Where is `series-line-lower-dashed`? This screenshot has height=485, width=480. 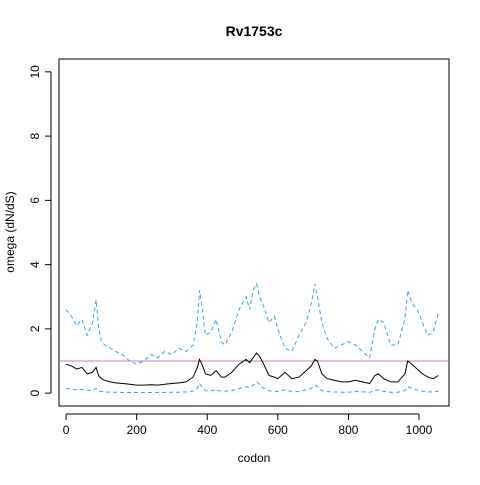
series-line-lower-dashed is located at coordinates (252, 387).